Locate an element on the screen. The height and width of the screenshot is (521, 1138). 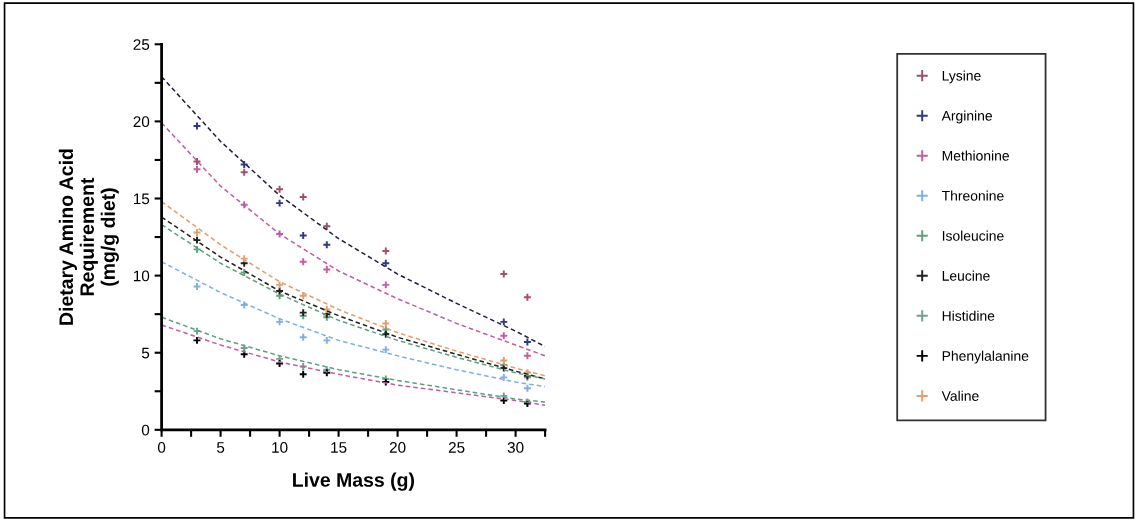
legend-label: Valine is located at coordinates (960, 395).